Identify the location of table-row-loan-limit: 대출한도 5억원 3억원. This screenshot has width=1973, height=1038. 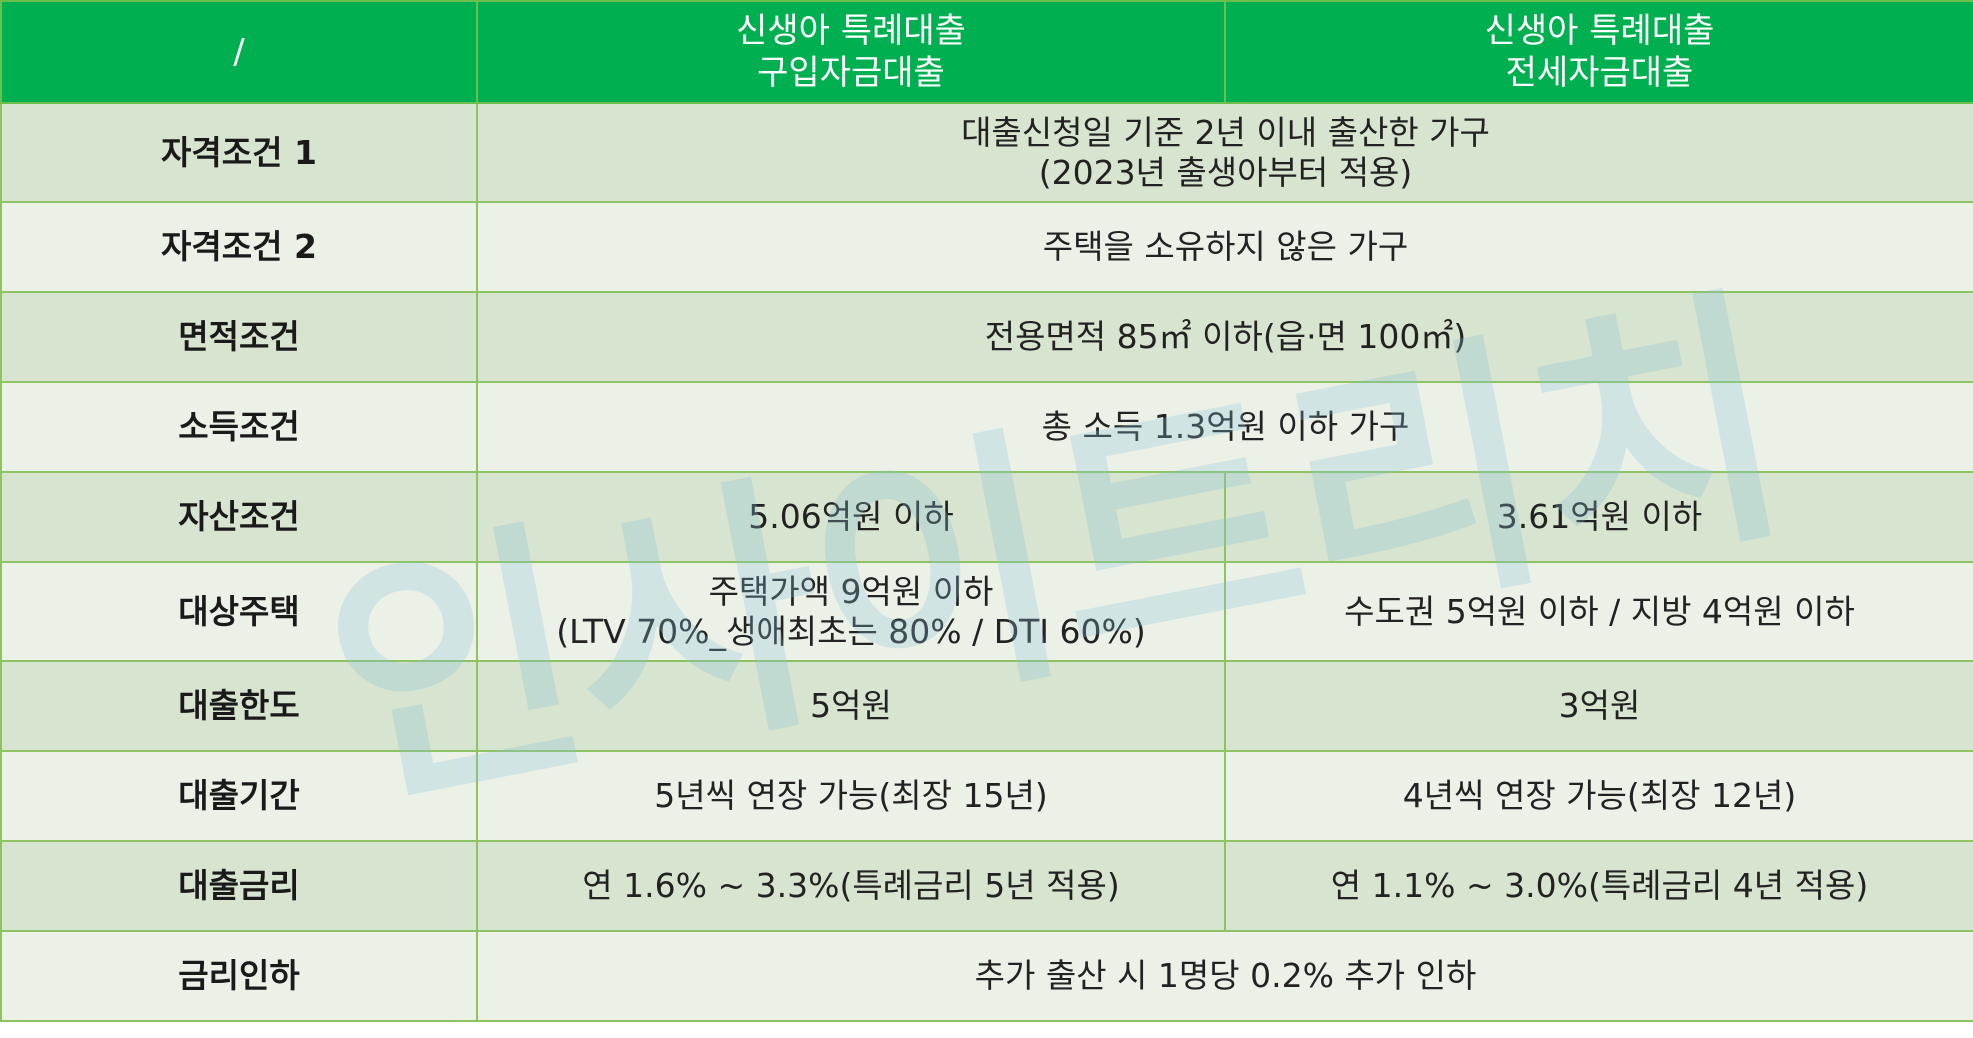
(986, 706).